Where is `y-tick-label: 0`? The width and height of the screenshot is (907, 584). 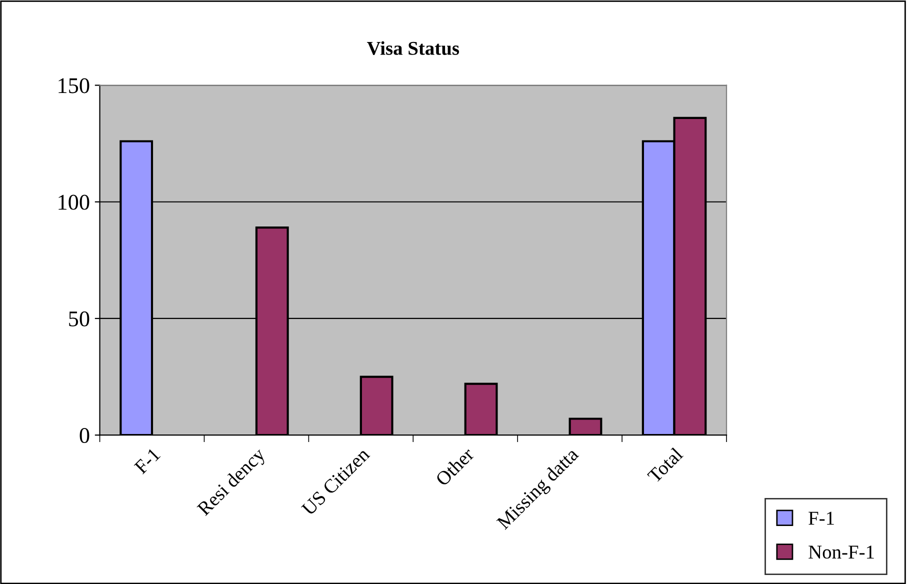 y-tick-label: 0 is located at coordinates (85, 436).